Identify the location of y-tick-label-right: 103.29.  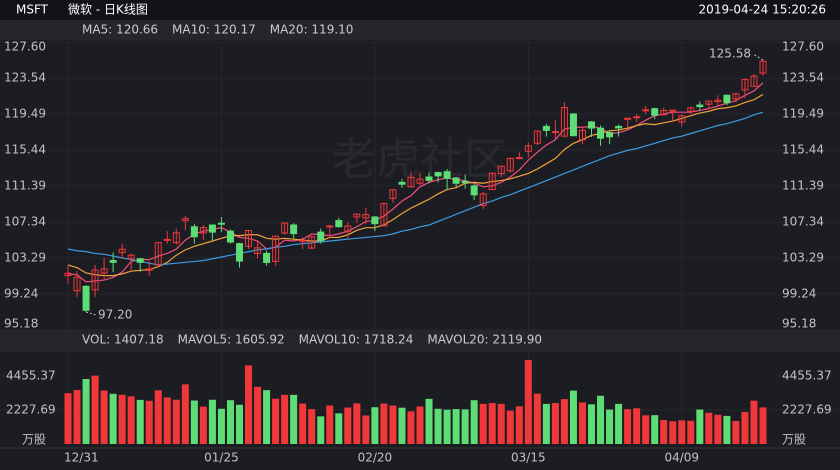
(803, 257).